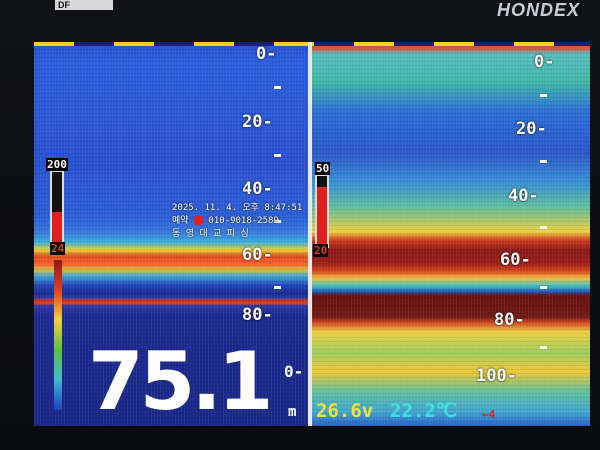 The width and height of the screenshot is (600, 450). I want to click on right-depth-40: 40-, so click(523, 196).